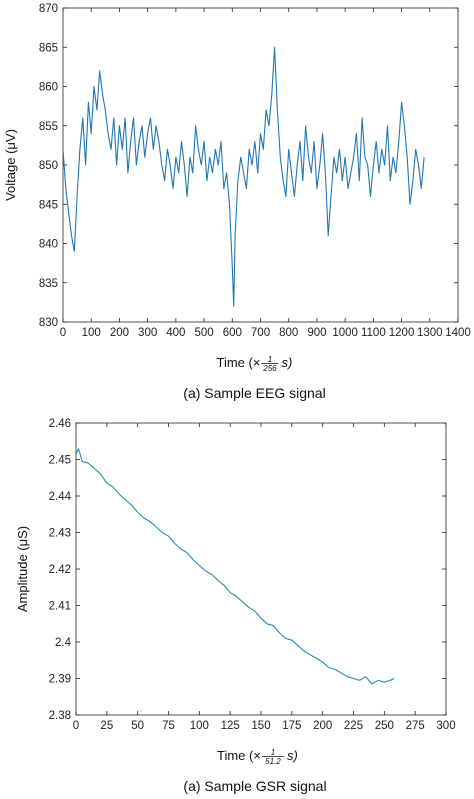  What do you see at coordinates (230, 726) in the screenshot?
I see `x-tick-label: 125` at bounding box center [230, 726].